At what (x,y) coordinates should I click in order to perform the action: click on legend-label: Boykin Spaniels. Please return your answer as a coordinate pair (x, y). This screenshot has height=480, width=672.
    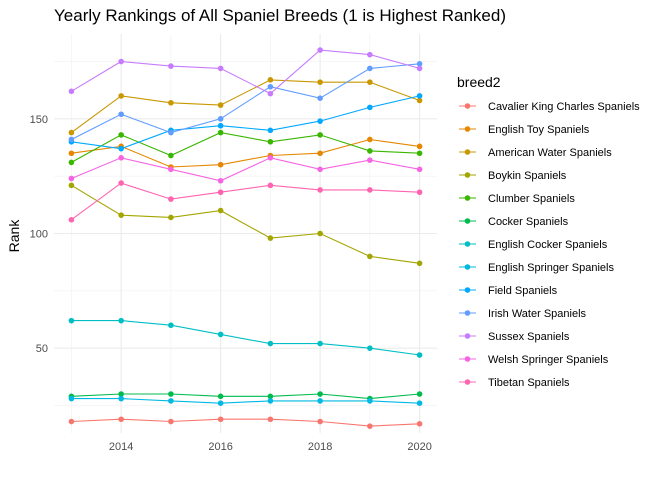
    Looking at the image, I should click on (527, 176).